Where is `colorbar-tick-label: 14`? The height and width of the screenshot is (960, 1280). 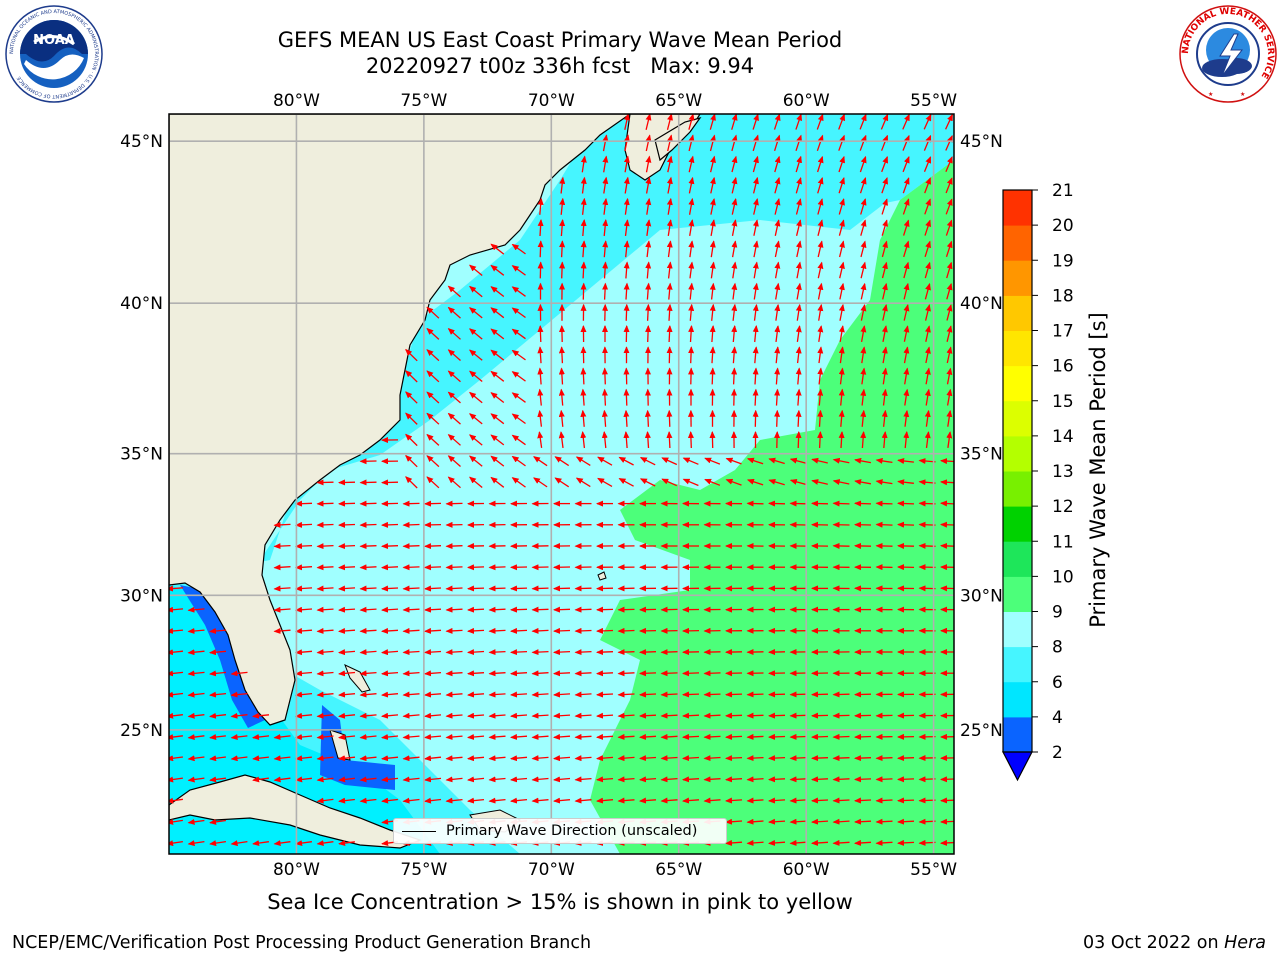
colorbar-tick-label: 14 is located at coordinates (1063, 437).